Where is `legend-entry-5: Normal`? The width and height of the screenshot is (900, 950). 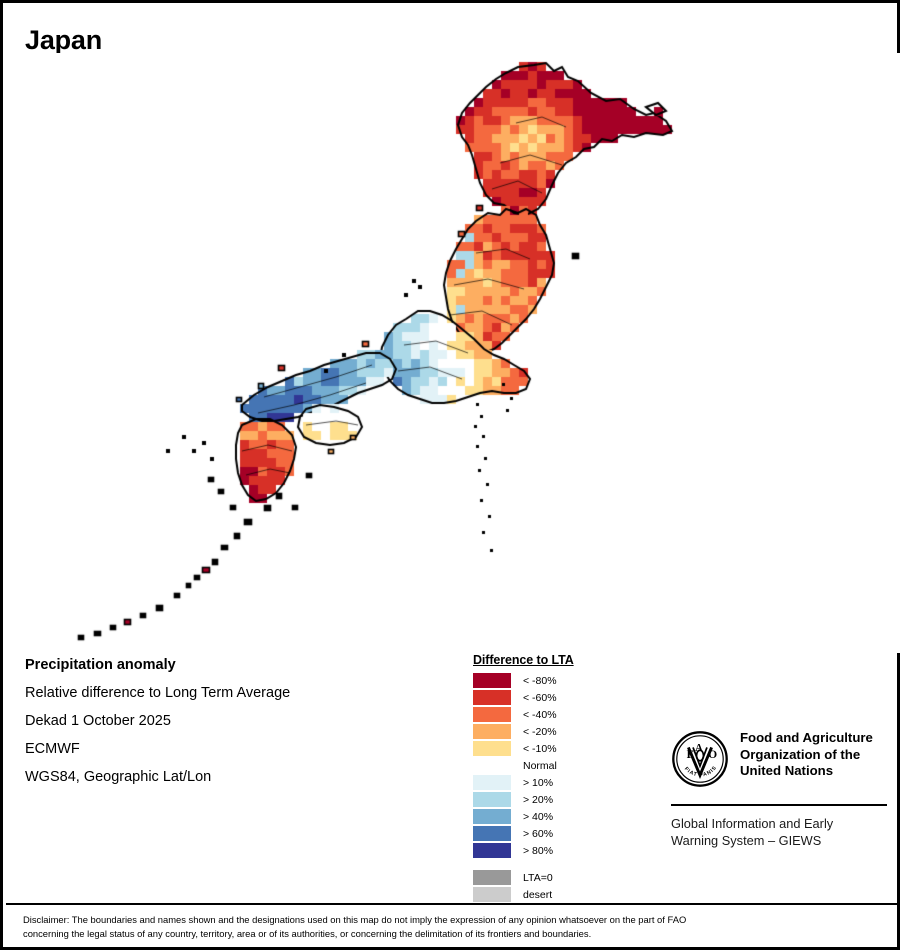 legend-entry-5: Normal is located at coordinates (563, 765).